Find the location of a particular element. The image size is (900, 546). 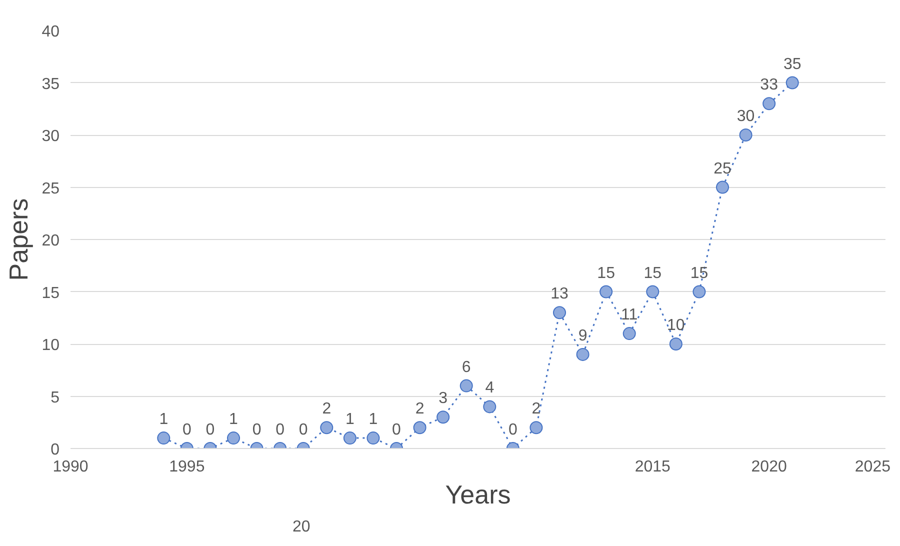

data-label: 33 is located at coordinates (769, 85).